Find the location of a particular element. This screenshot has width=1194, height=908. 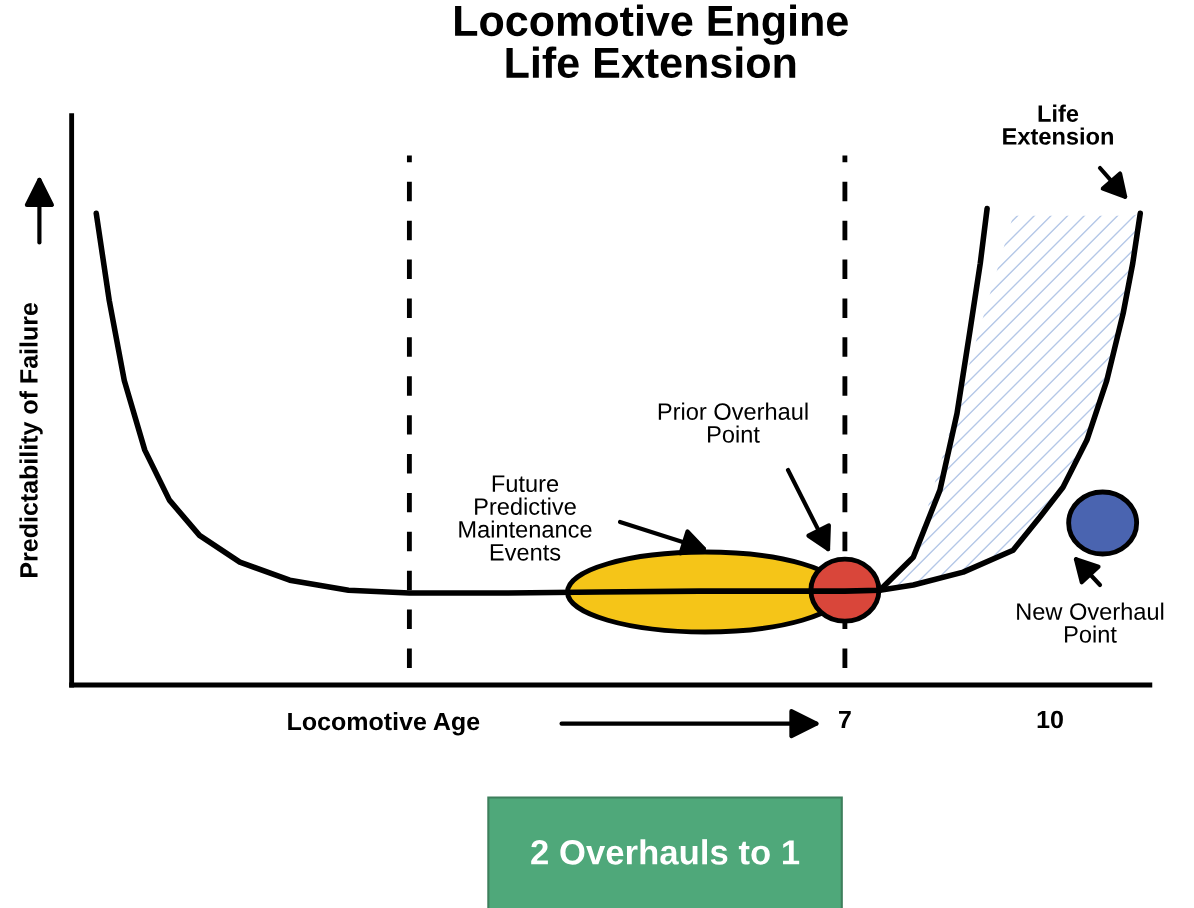

text: 2 Overhauls to 1 is located at coordinates (665, 852).